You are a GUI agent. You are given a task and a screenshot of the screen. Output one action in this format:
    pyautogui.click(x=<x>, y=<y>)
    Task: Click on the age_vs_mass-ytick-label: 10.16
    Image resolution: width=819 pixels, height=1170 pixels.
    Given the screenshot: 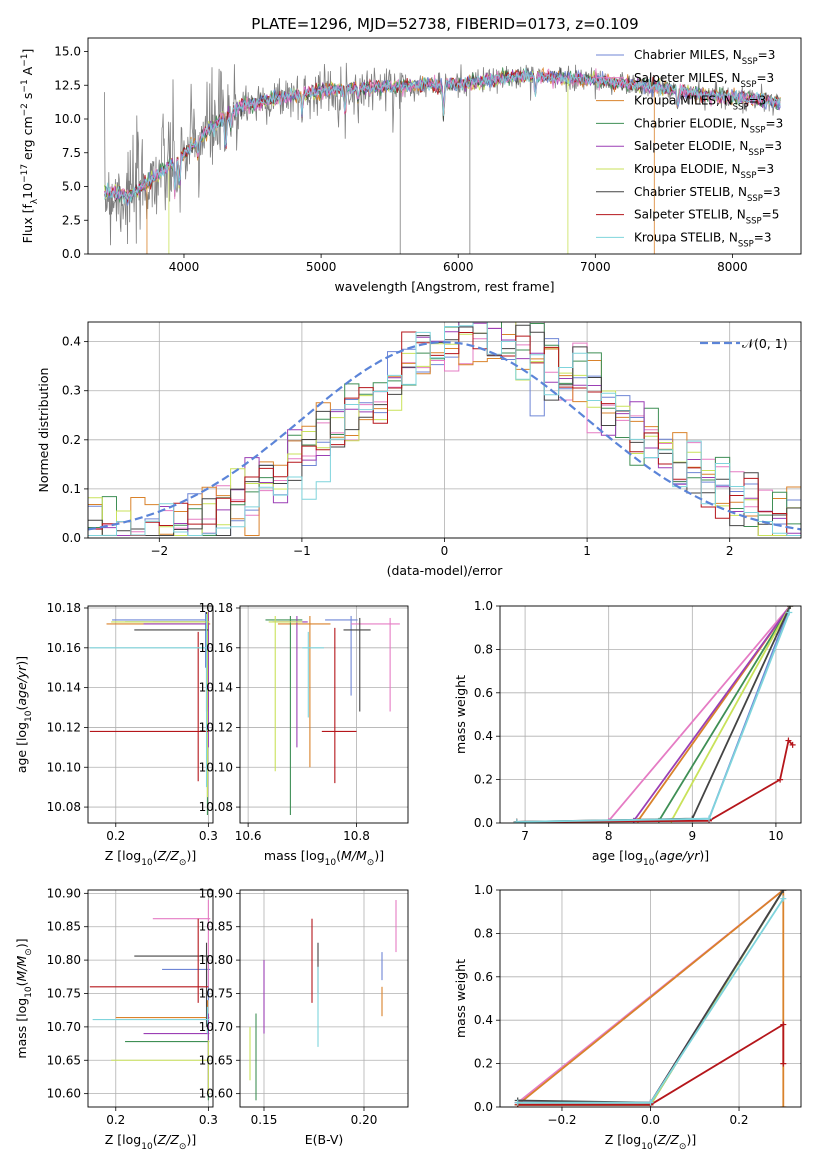 What is the action you would take?
    pyautogui.click(x=216, y=648)
    